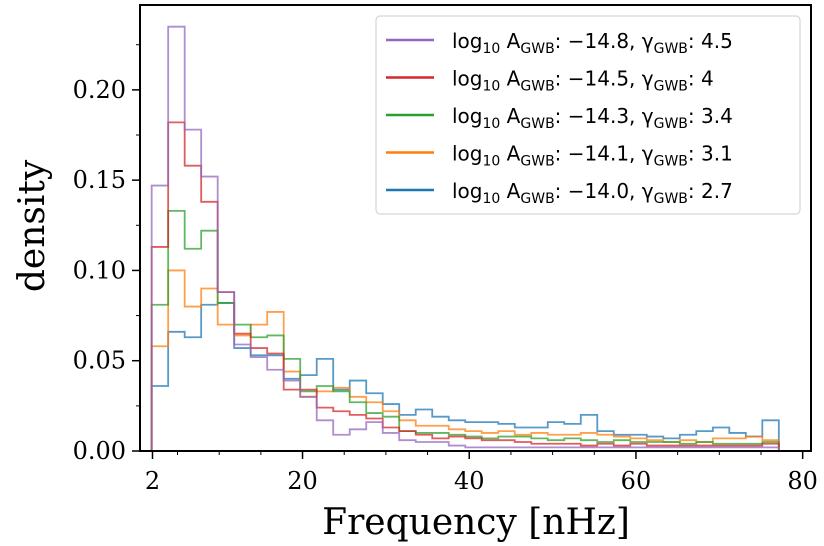 Image resolution: width=824 pixels, height=546 pixels. I want to click on legend-entry-2: log10 AGWB: −14.3, γGWB: 3.4, so click(592, 118).